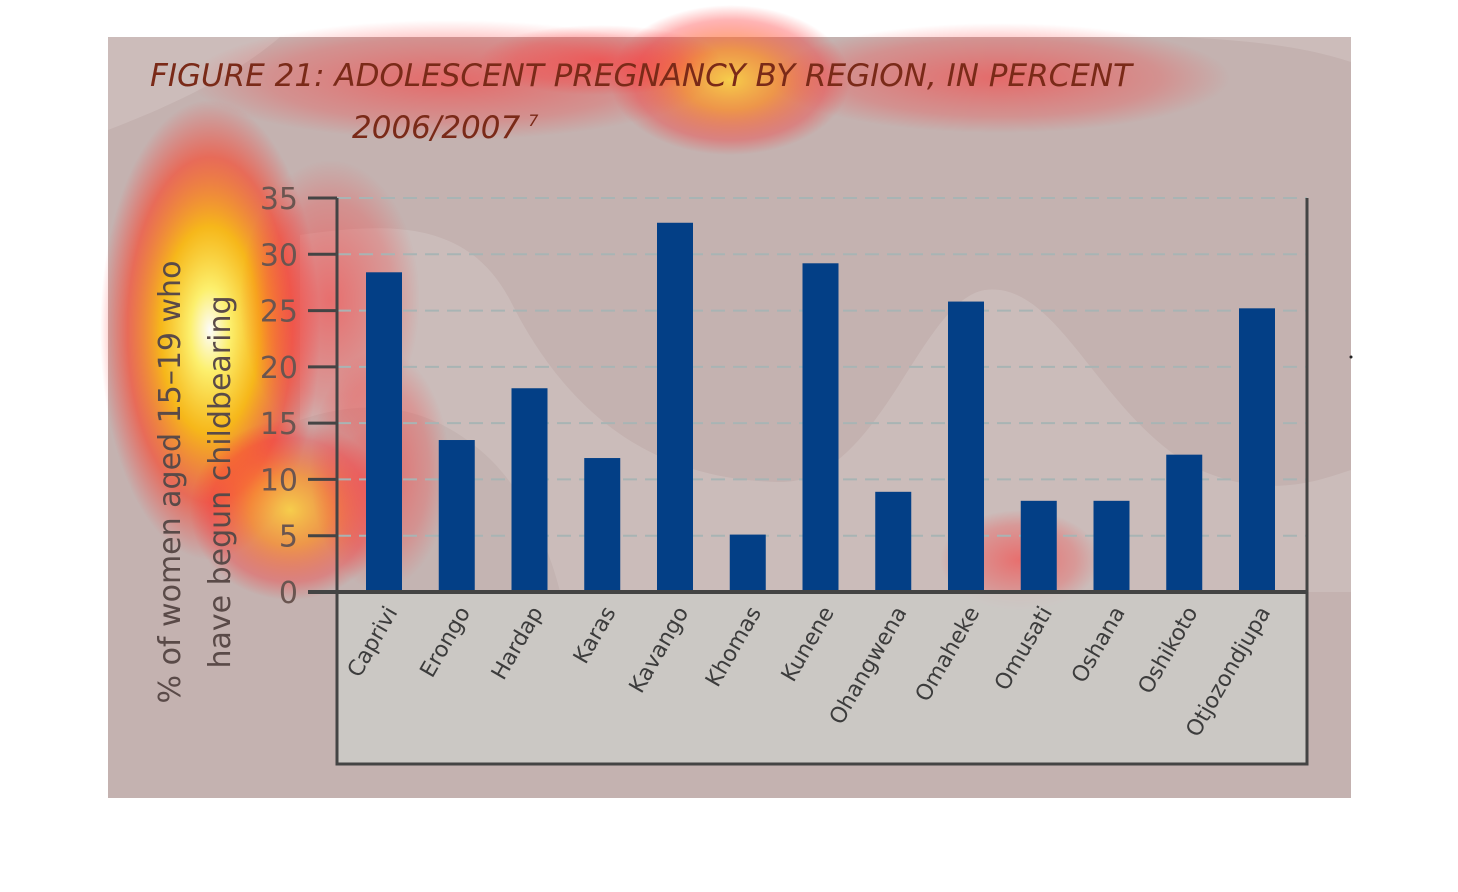  What do you see at coordinates (279, 480) in the screenshot?
I see `y-tick-label: 10` at bounding box center [279, 480].